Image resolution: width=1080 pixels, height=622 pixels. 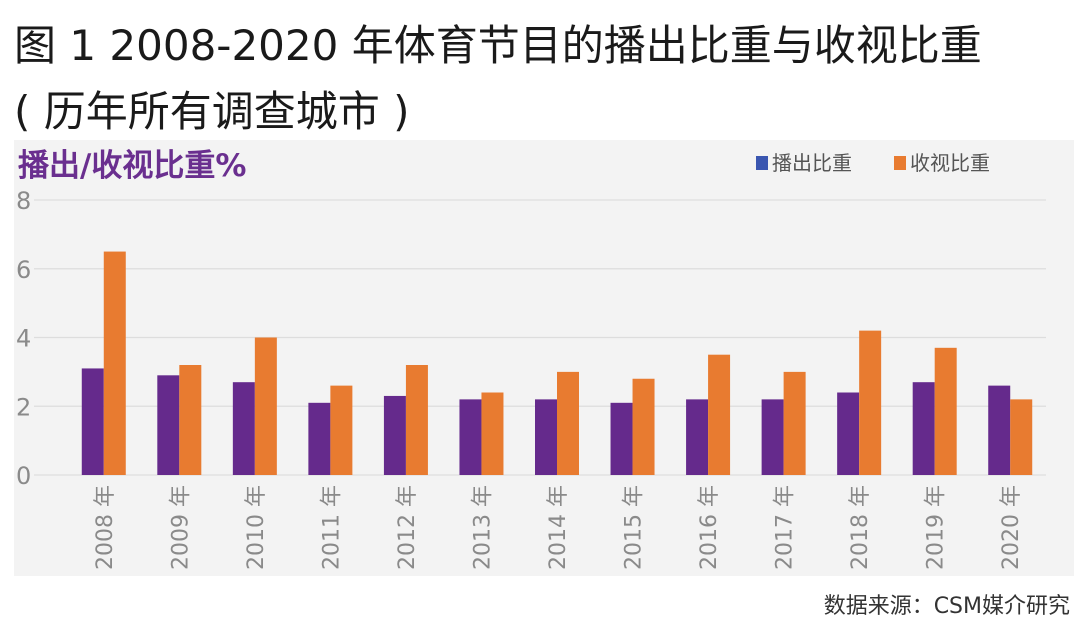 I want to click on x-tick-label: 2008 年, so click(x=105, y=527).